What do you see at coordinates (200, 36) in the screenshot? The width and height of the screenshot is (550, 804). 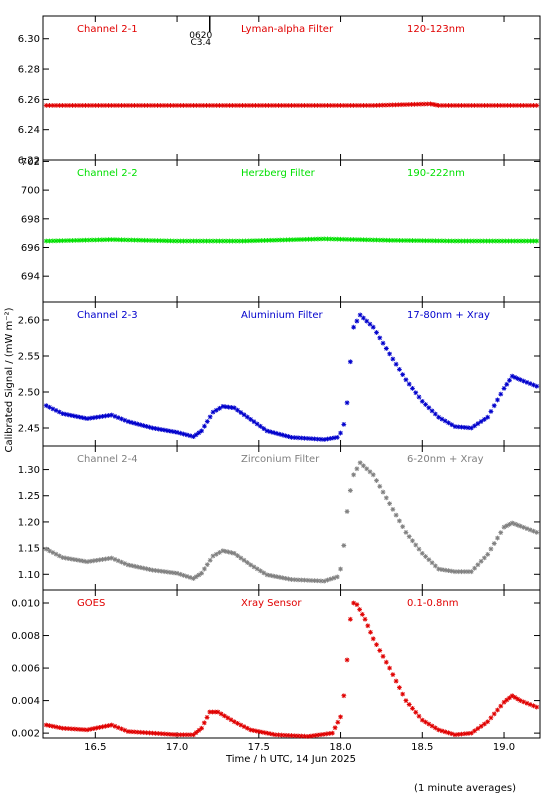 I see `event-label-time: 0620` at bounding box center [200, 36].